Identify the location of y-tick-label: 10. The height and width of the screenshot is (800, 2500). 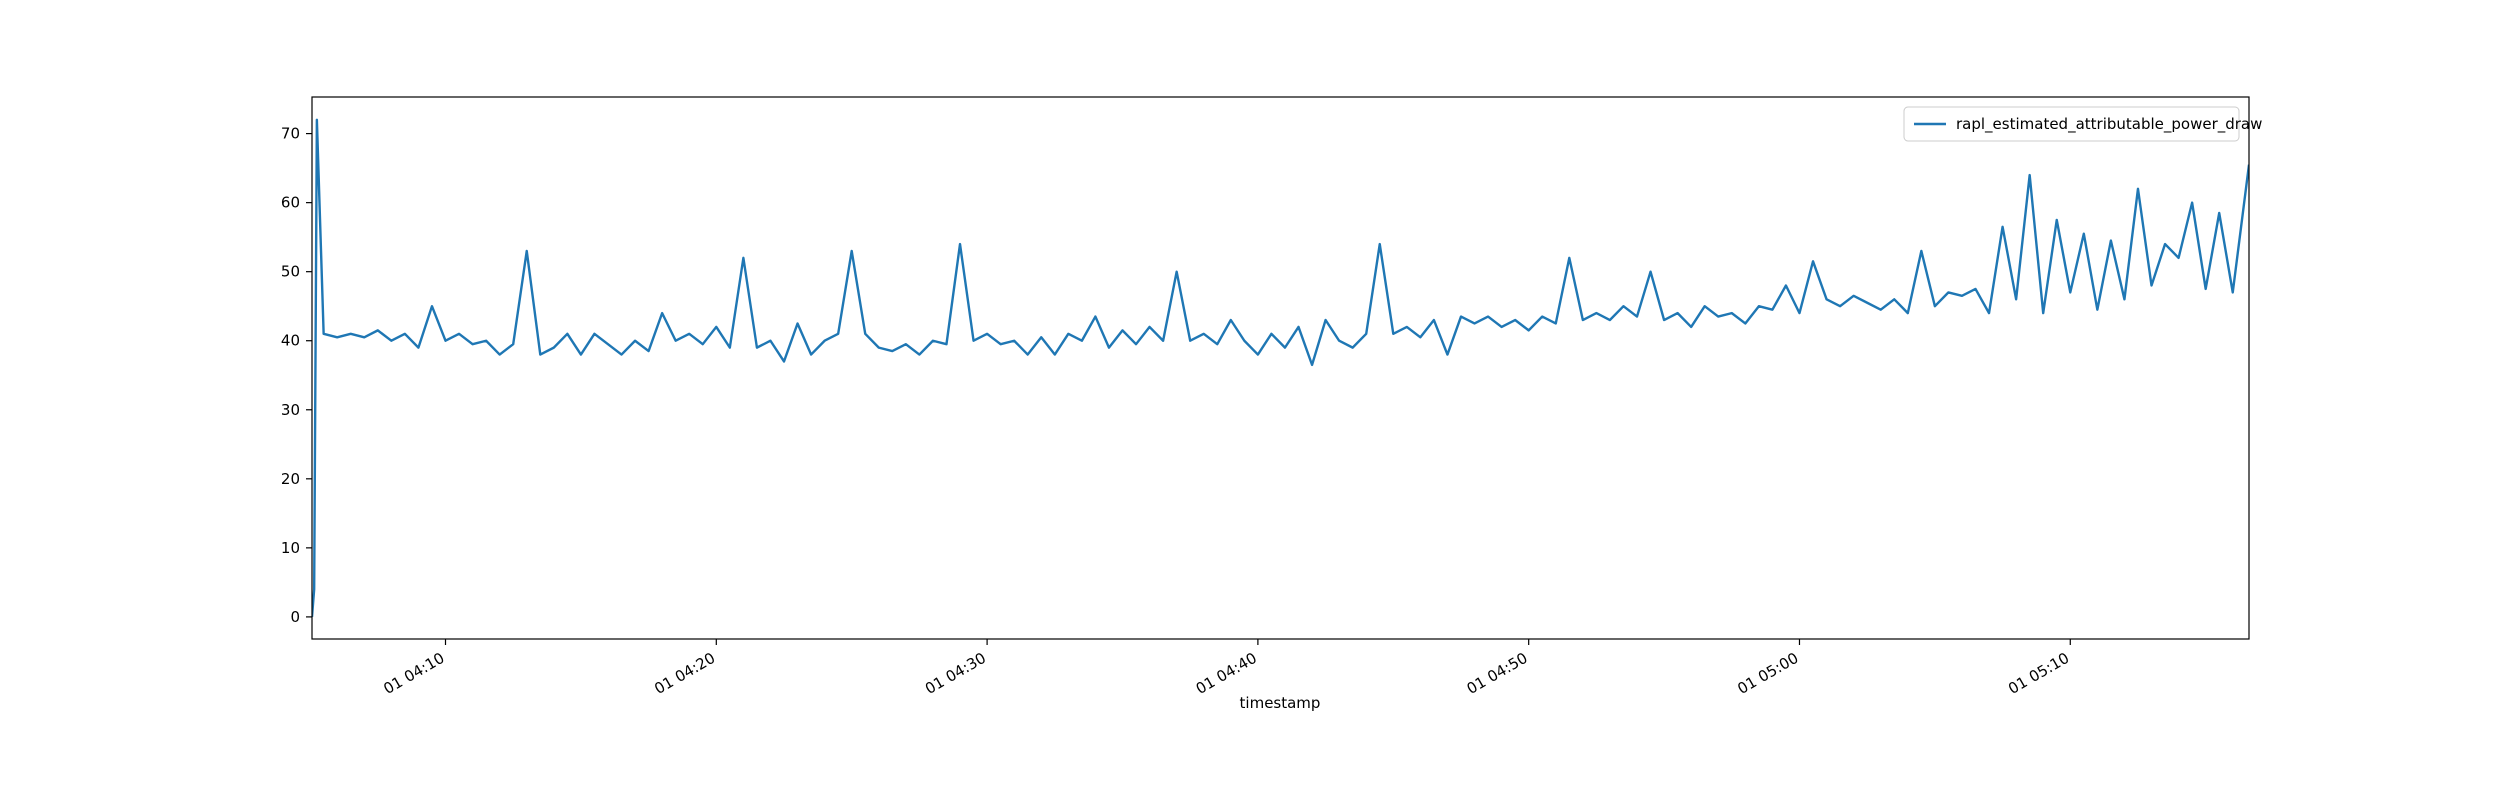
(290, 548).